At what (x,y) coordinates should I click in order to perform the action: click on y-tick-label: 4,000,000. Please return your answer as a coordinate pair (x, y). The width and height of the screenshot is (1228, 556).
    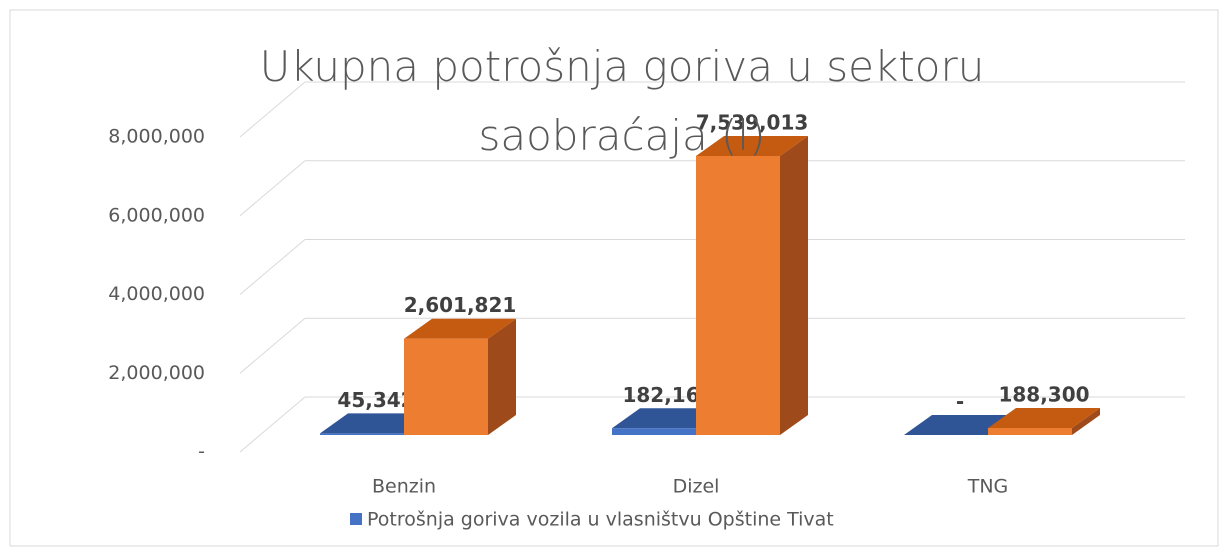
    Looking at the image, I should click on (156, 294).